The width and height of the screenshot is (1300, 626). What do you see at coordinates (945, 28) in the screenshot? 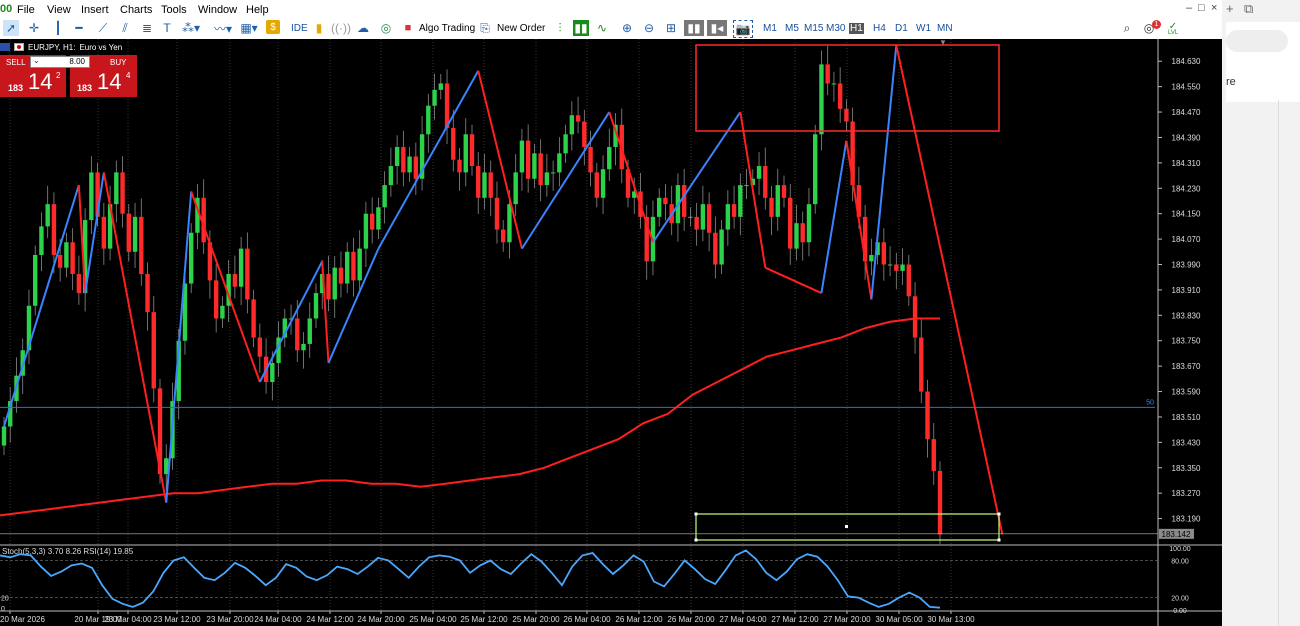
I see `timeframe-mn: MN` at bounding box center [945, 28].